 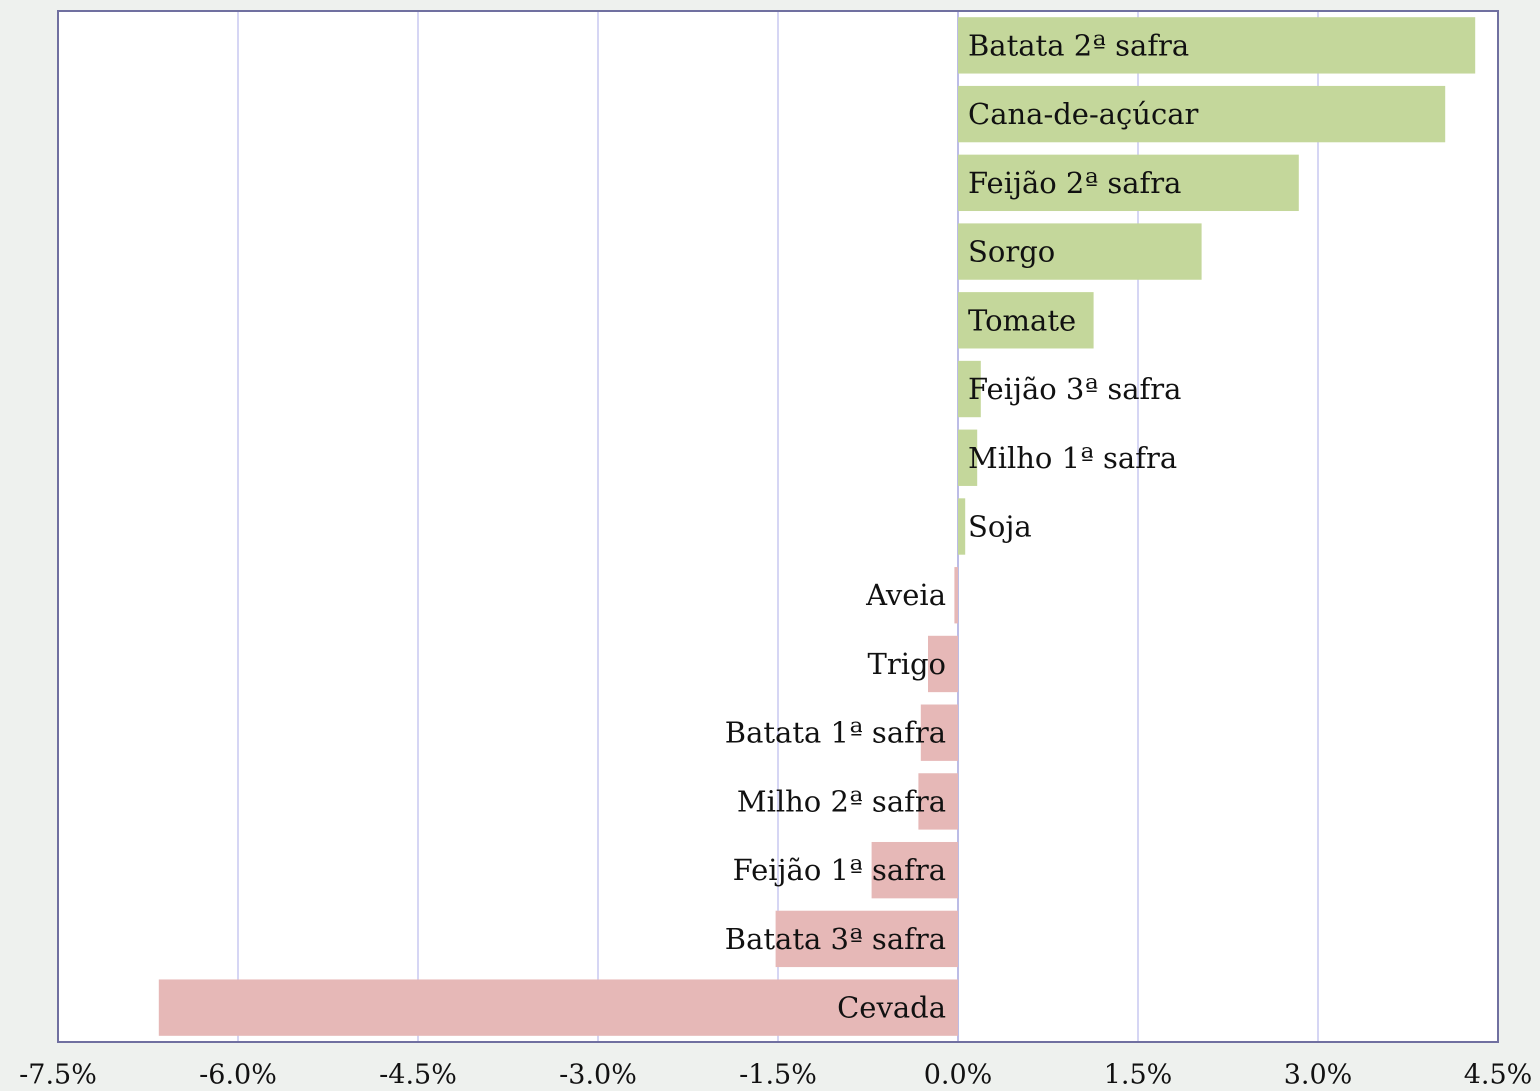 I want to click on category-label: Cana-de-açúcar, so click(x=1083, y=114).